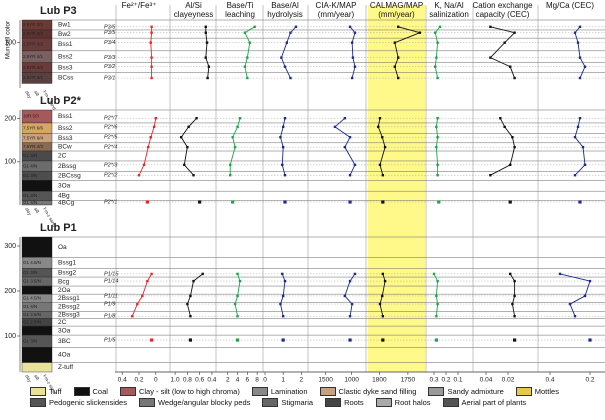 The width and height of the screenshot is (605, 420). What do you see at coordinates (110, 341) in the screenshot?
I see `sample-label: P1/5` at bounding box center [110, 341].